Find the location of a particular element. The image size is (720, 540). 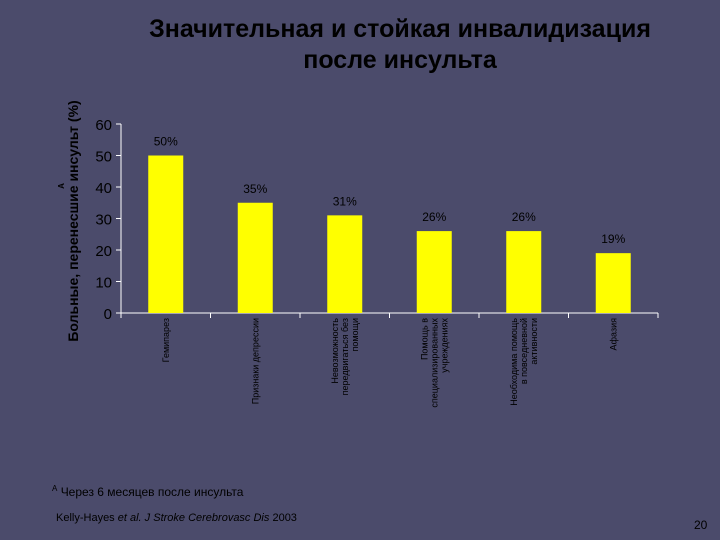

title-line-2: после инсульта is located at coordinates (400, 60).